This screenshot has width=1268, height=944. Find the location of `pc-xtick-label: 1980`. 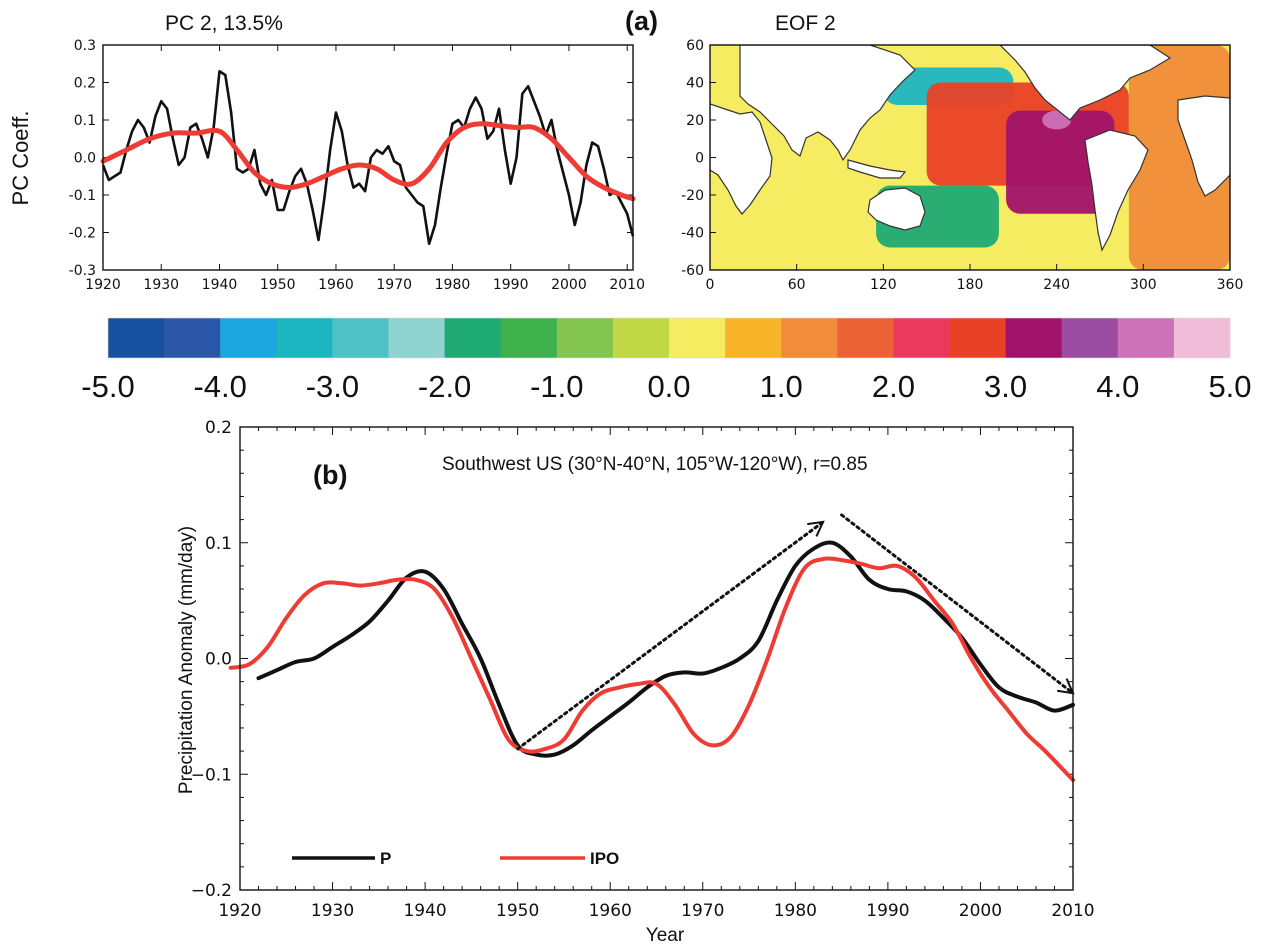

pc-xtick-label: 1980 is located at coordinates (453, 285).